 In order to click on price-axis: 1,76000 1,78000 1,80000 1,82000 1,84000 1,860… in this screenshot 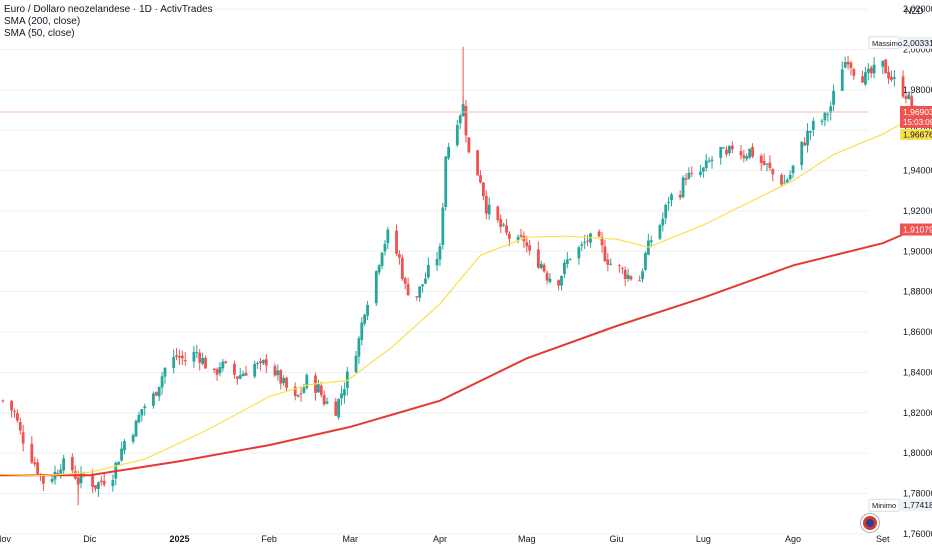, I will do `click(917, 271)`.